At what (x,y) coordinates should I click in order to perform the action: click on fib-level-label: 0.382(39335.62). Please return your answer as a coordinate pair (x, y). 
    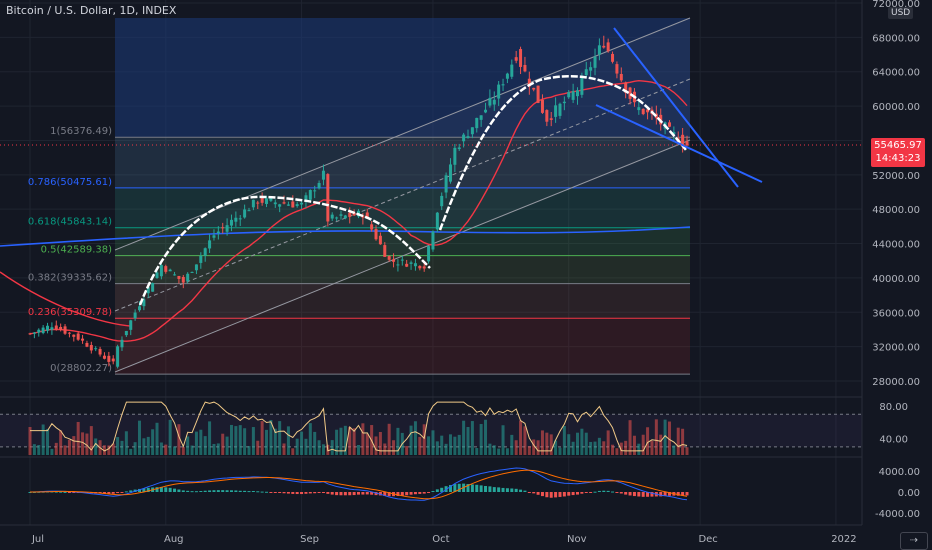
    Looking at the image, I should click on (70, 278).